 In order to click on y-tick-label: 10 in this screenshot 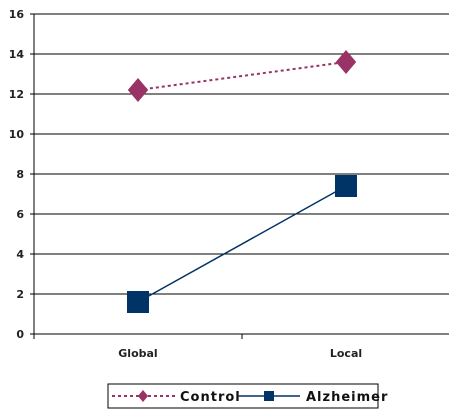, I will do `click(17, 134)`.